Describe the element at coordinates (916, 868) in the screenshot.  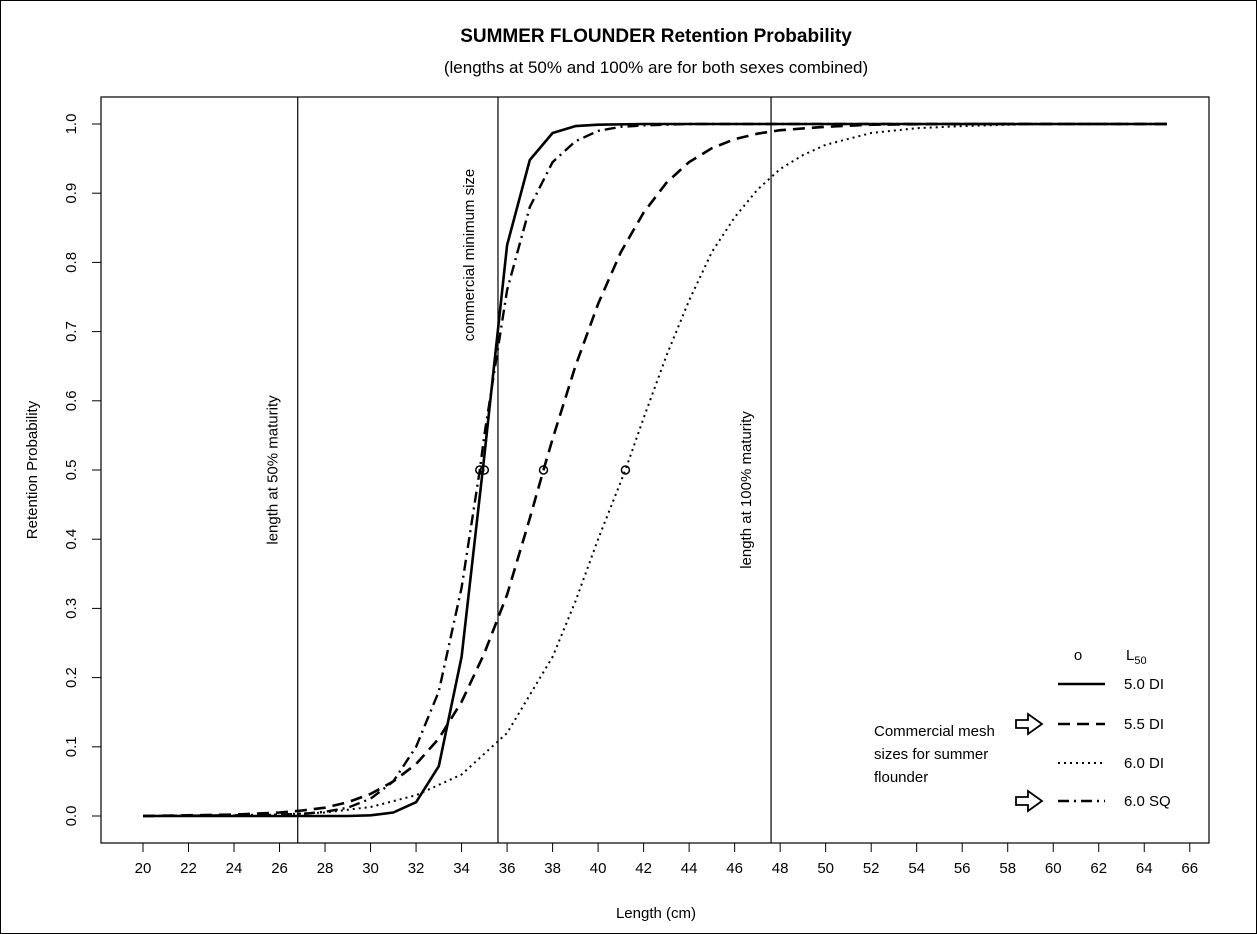
I see `x-tick-label: 54` at that location.